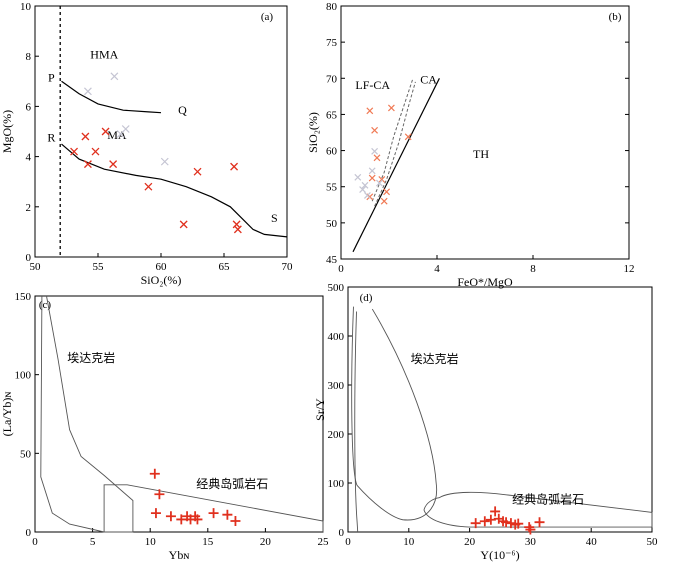  What do you see at coordinates (336, 337) in the screenshot?
I see `y-tick-label: 400` at bounding box center [336, 337].